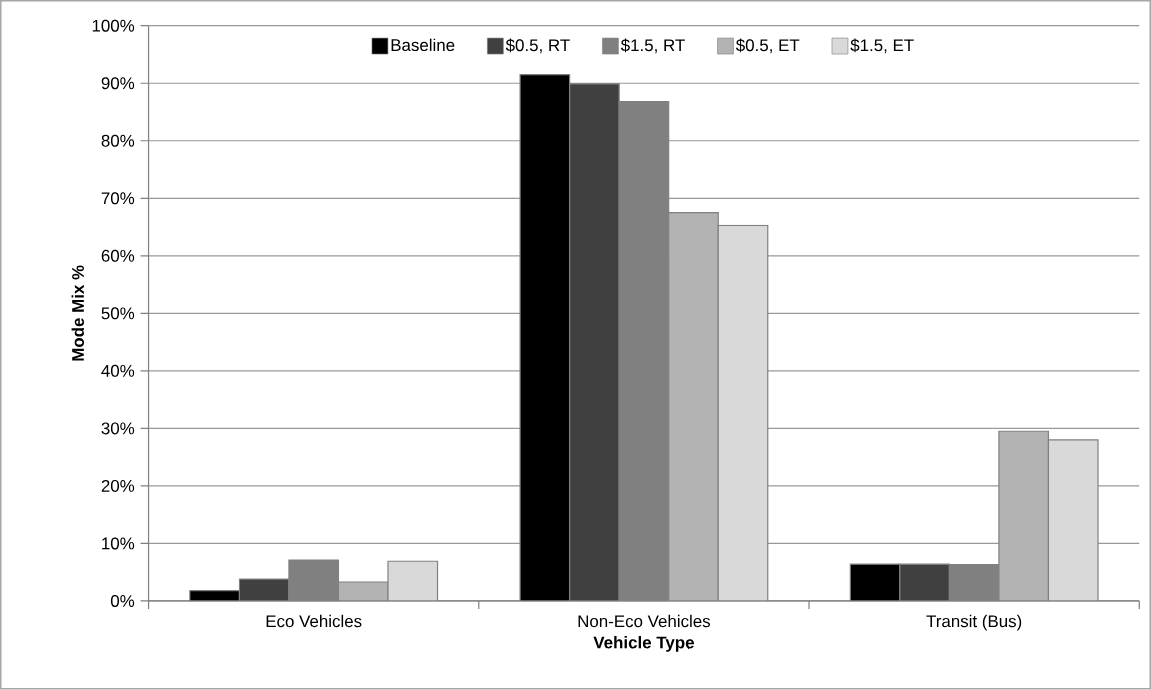 The height and width of the screenshot is (690, 1151). What do you see at coordinates (118, 313) in the screenshot?
I see `y-tick-label: 50%` at bounding box center [118, 313].